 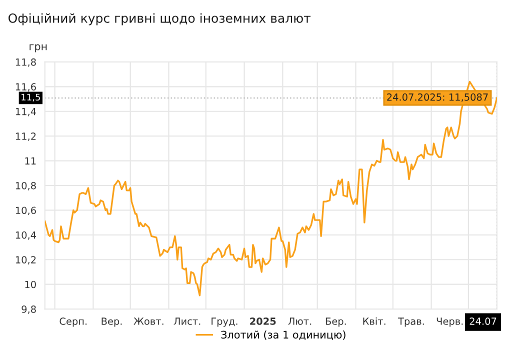 I want to click on y-tick-label: 11,6, so click(x=26, y=87).